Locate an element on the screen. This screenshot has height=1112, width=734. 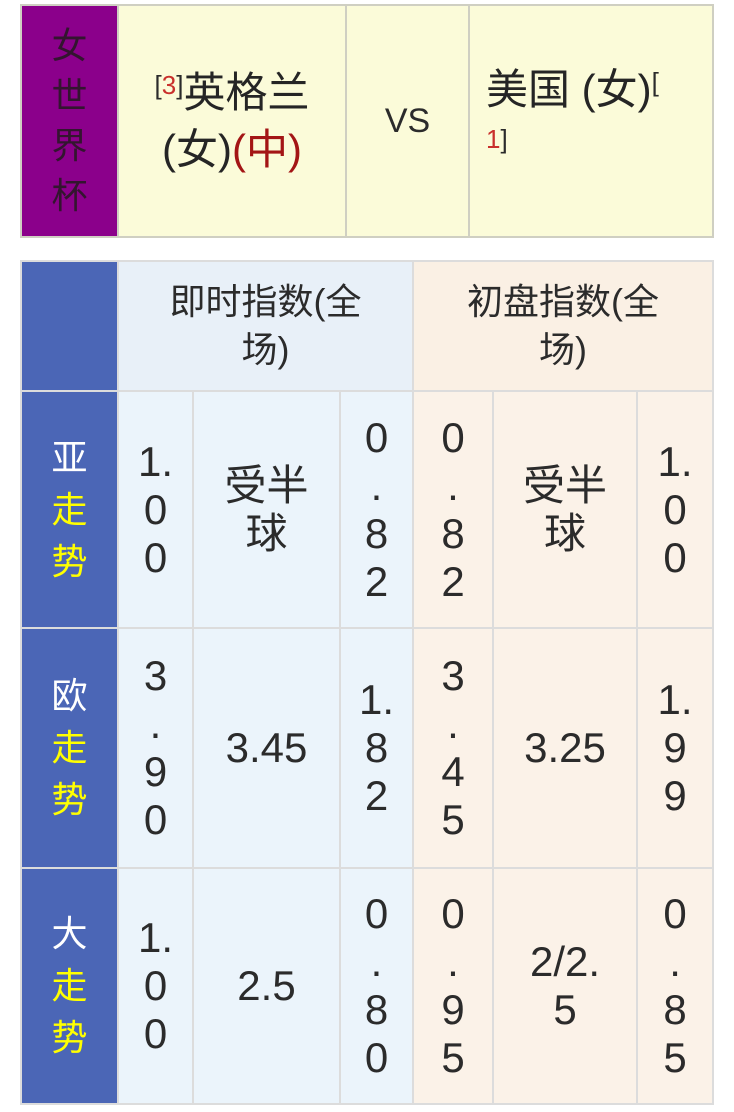
league-name: 女 世 界 杯 is located at coordinates (69, 120).